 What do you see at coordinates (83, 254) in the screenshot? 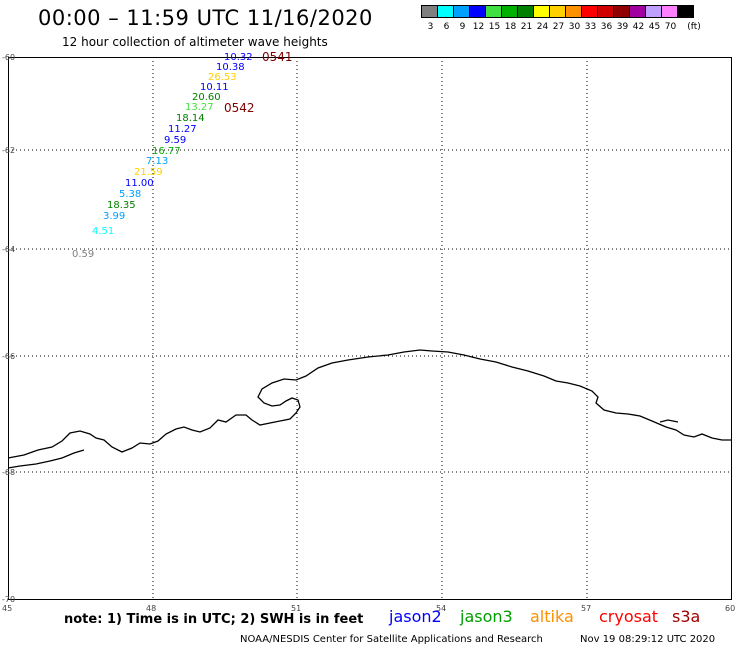
I see `wave-height-value: 0.59` at bounding box center [83, 254].